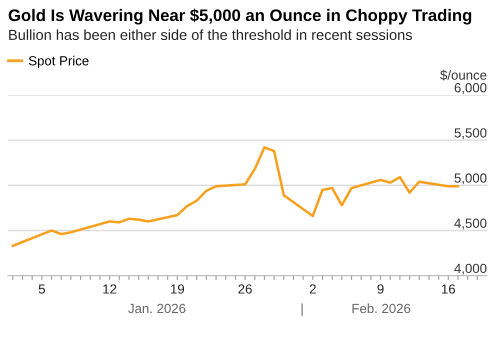  What do you see at coordinates (470, 178) in the screenshot?
I see `y-tick-label: 5,000` at bounding box center [470, 178].